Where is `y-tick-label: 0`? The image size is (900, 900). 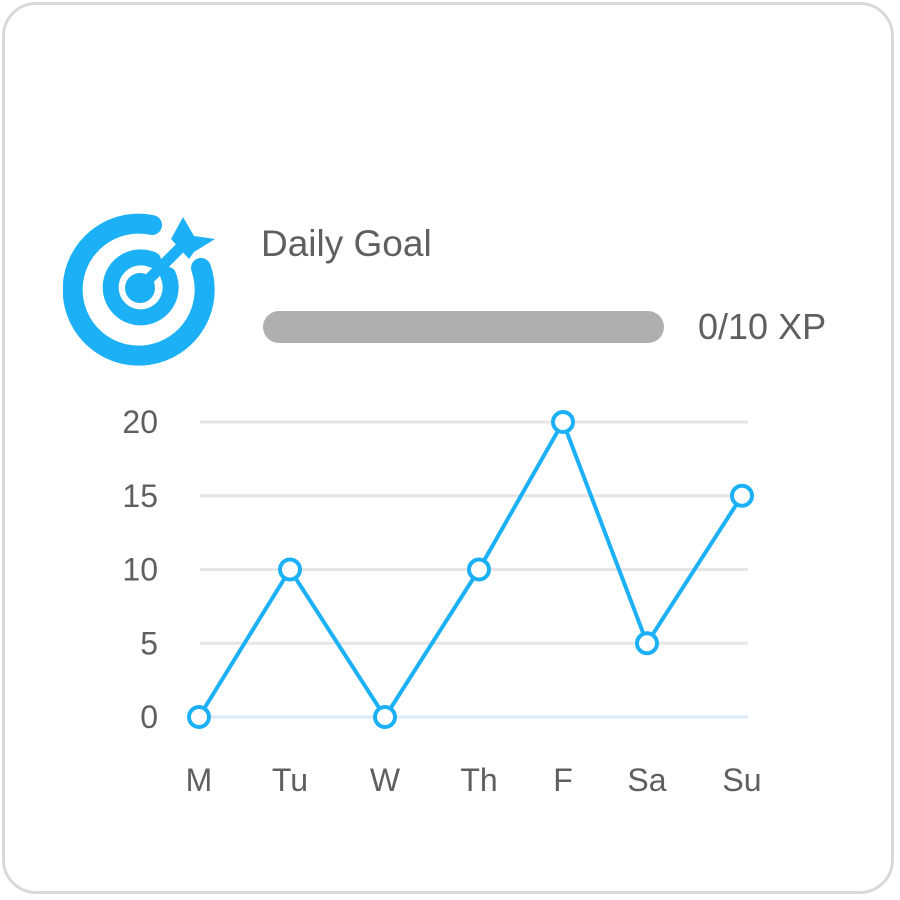 y-tick-label: 0 is located at coordinates (149, 717).